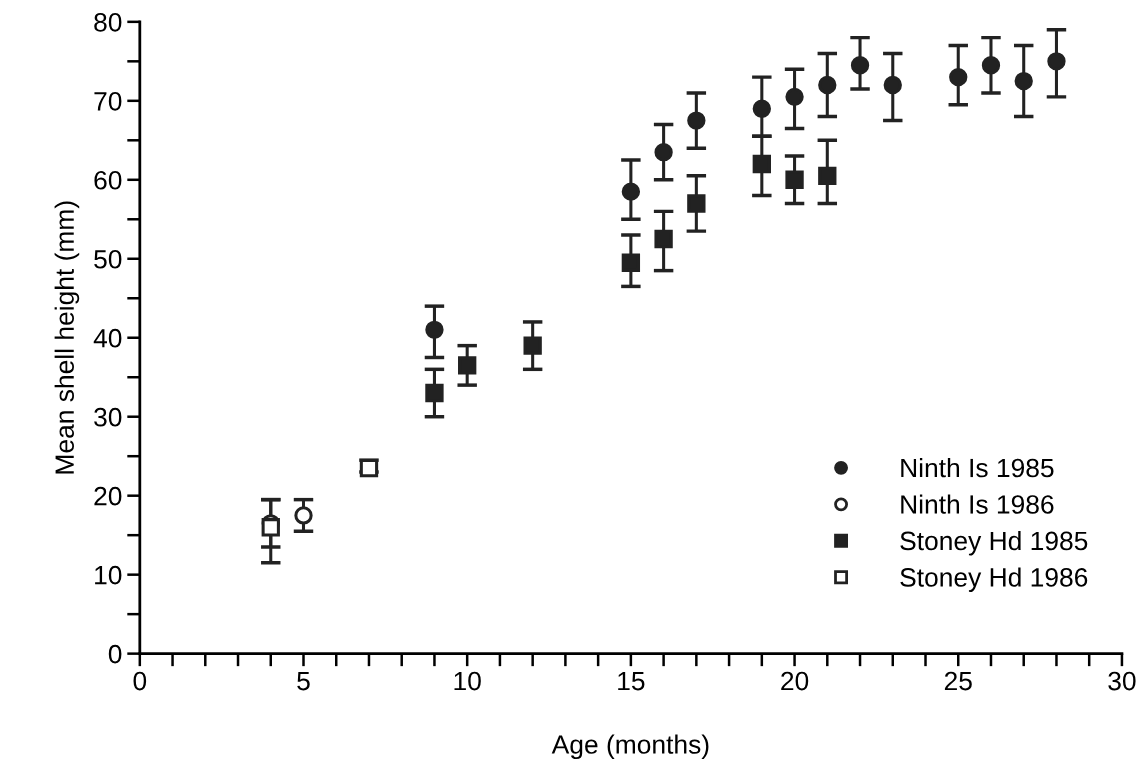  Describe the element at coordinates (467, 681) in the screenshot. I see `x-tick-label: 10` at that location.